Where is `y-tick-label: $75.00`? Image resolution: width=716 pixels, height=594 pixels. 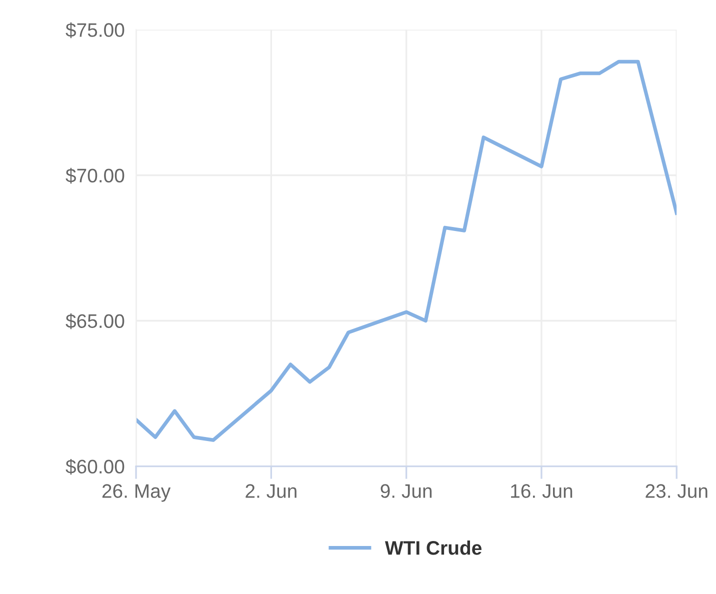 y-tick-label: $75.00 is located at coordinates (95, 30).